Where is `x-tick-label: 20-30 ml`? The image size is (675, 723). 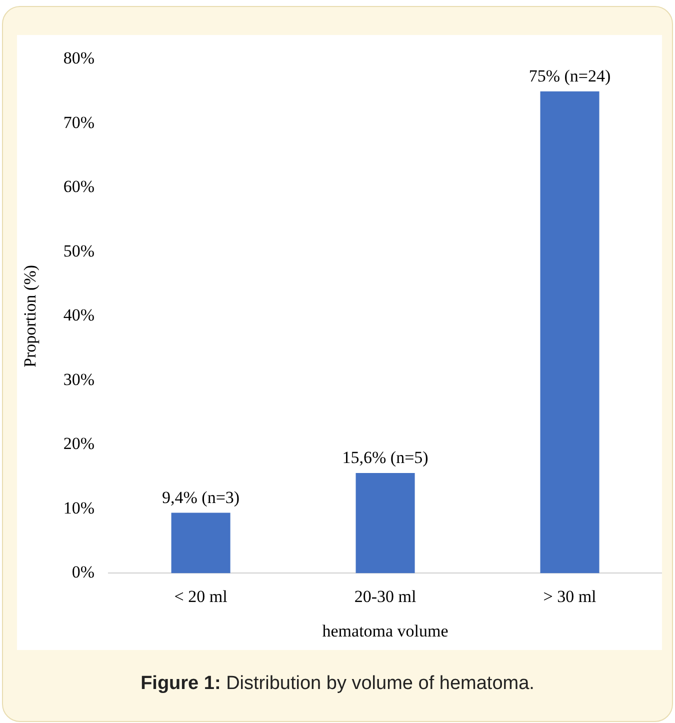
x-tick-label: 20-30 ml is located at coordinates (385, 596).